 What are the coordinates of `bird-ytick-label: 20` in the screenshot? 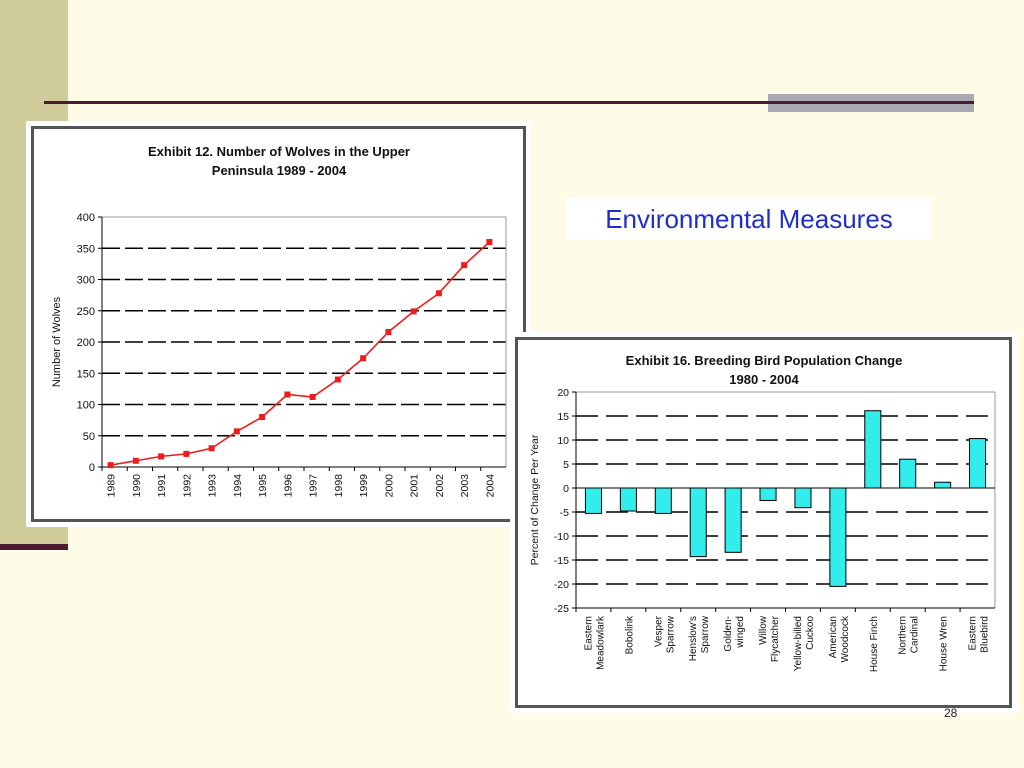 It's located at (563, 393).